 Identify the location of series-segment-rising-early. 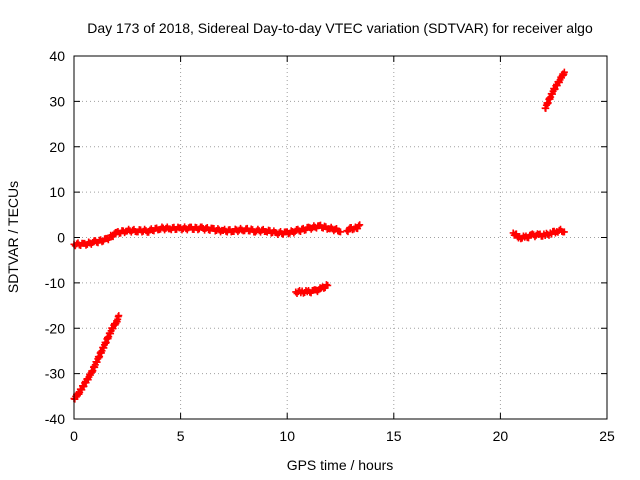
(96, 357).